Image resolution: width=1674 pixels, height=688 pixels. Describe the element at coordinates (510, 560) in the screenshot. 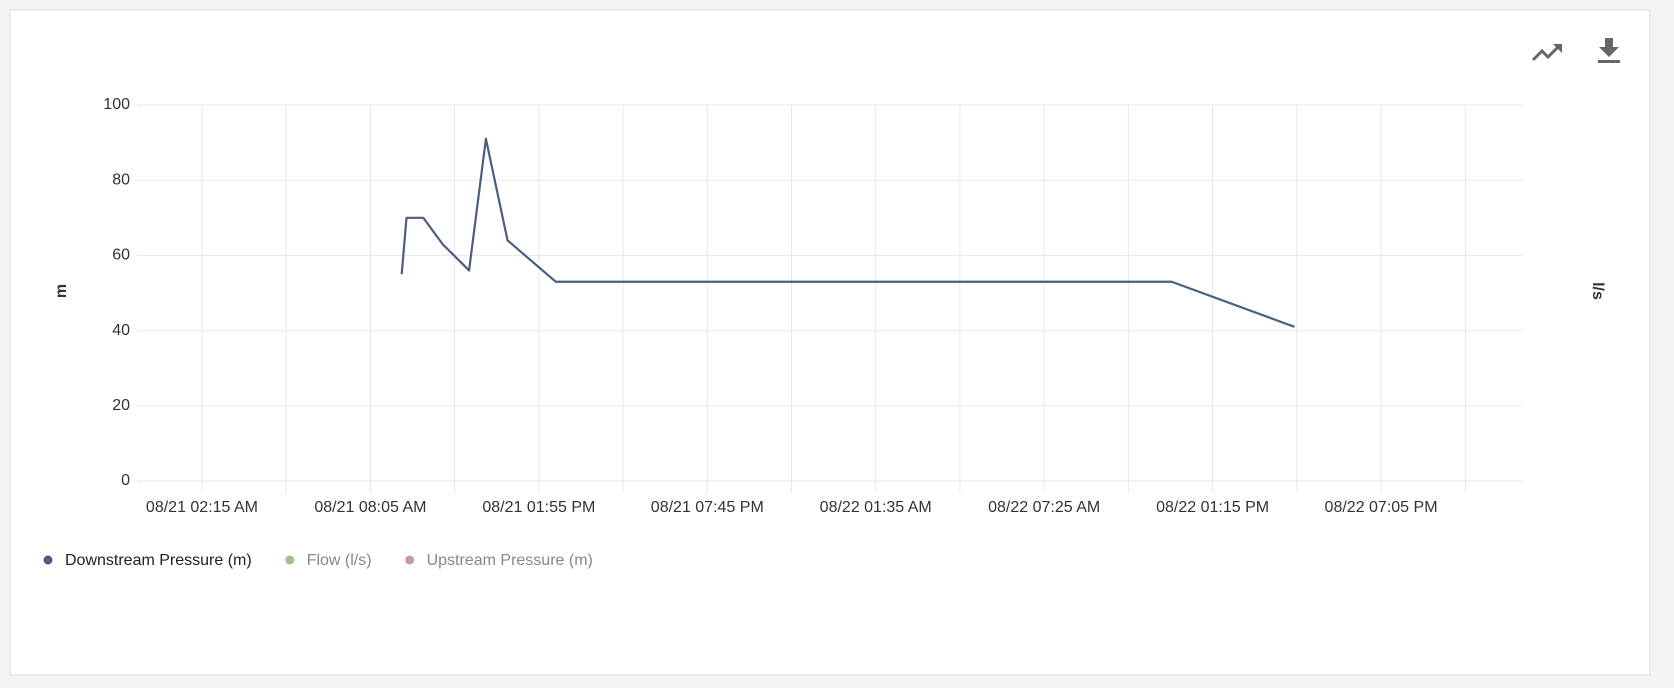

I see `legend-label: Upstream Pressure (m)` at that location.